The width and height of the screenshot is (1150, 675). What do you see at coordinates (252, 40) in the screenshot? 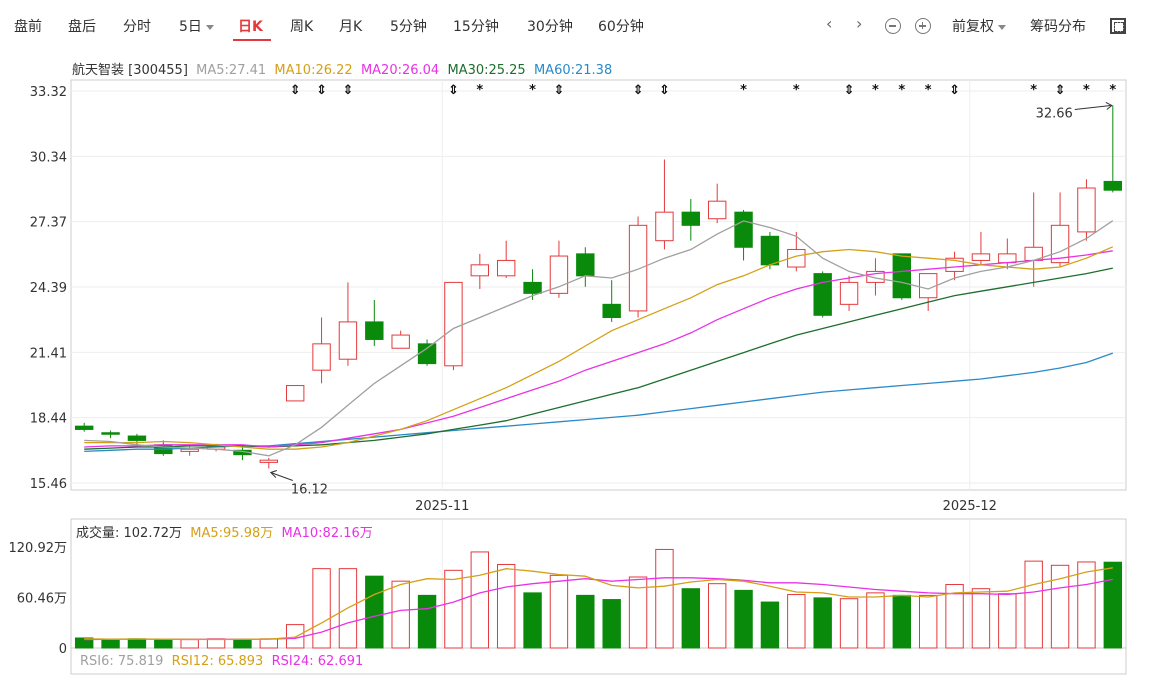
I see `active-tab-underline` at bounding box center [252, 40].